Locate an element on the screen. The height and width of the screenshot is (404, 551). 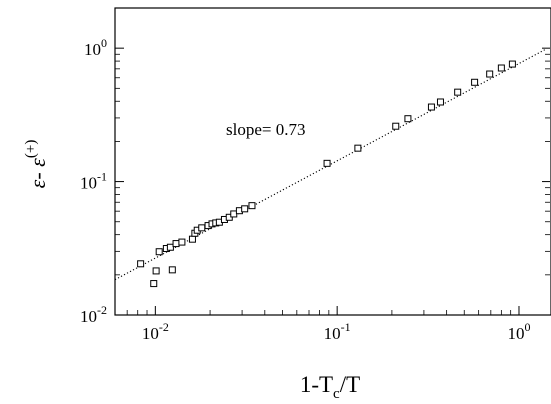
x-axis-label-rest: /T is located at coordinates (350, 384).